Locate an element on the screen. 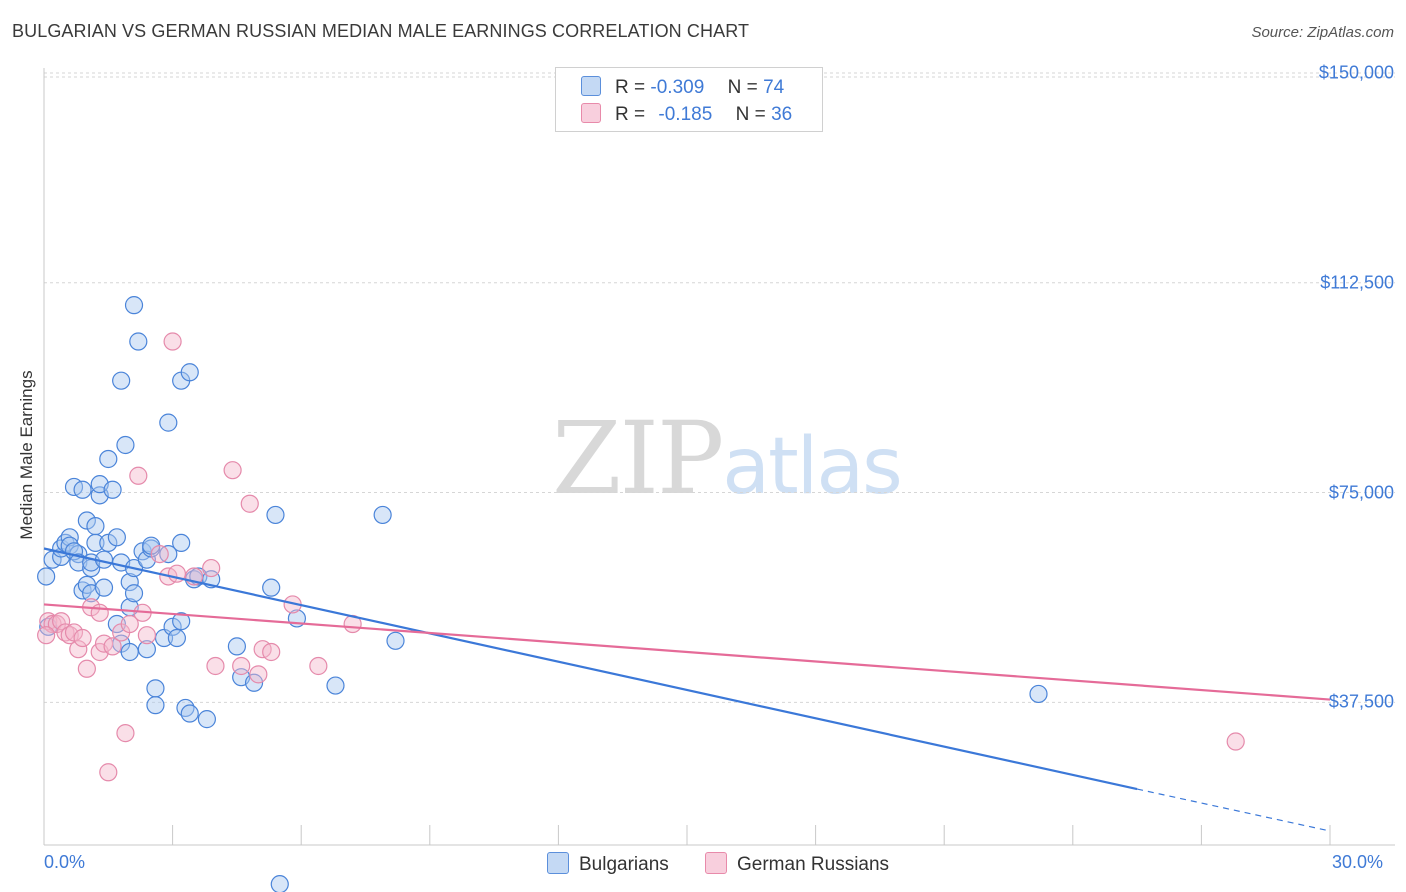 This screenshot has height=892, width=1406. legend-n-value: 74 is located at coordinates (774, 87).